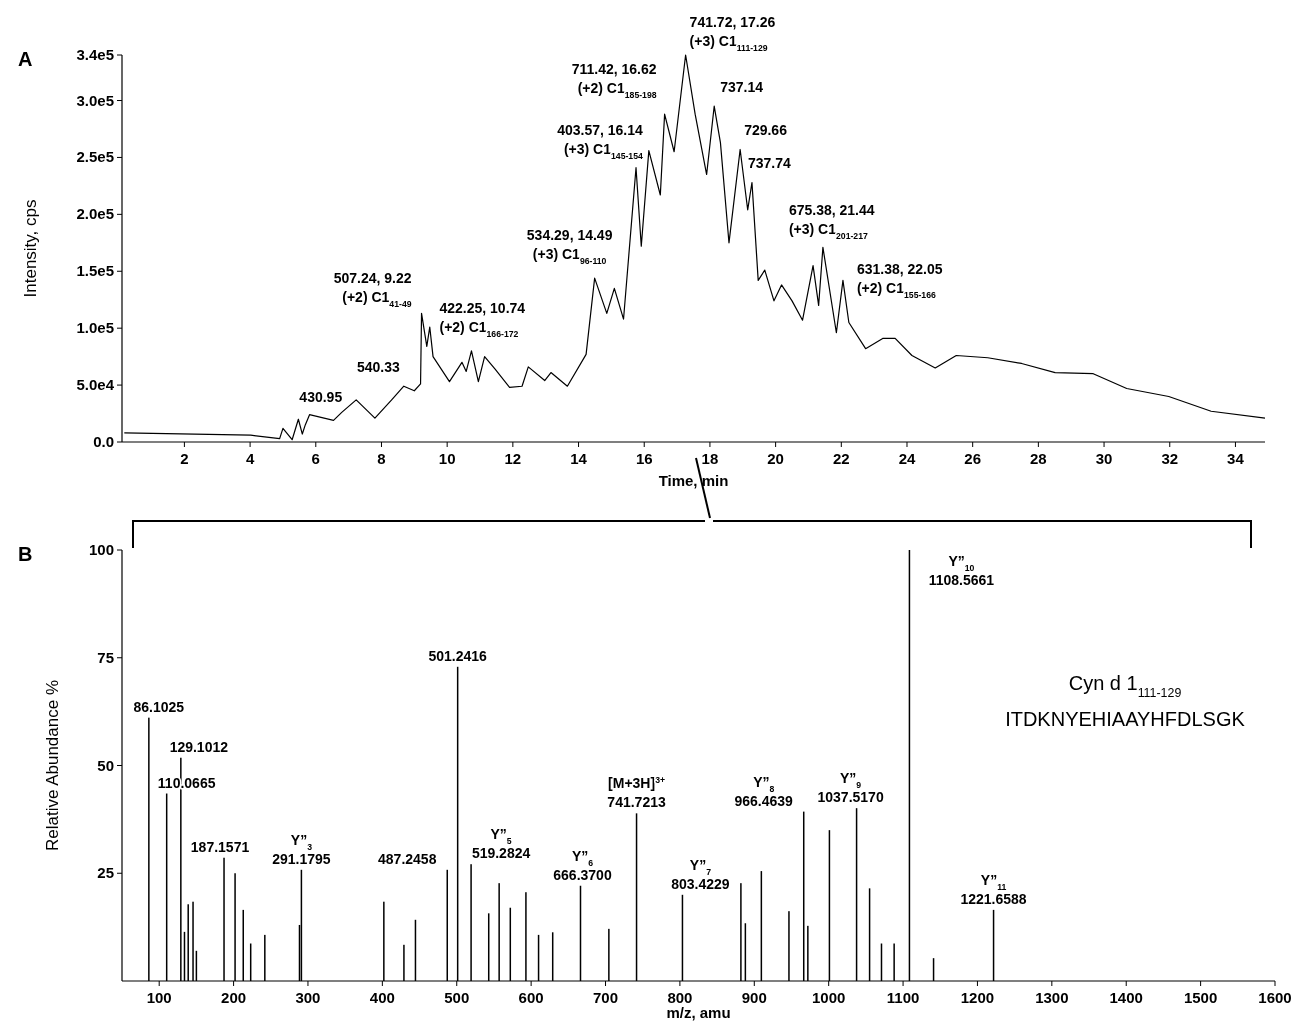  What do you see at coordinates (698, 1012) in the screenshot?
I see `x-axis-title: m/z, amu` at bounding box center [698, 1012].